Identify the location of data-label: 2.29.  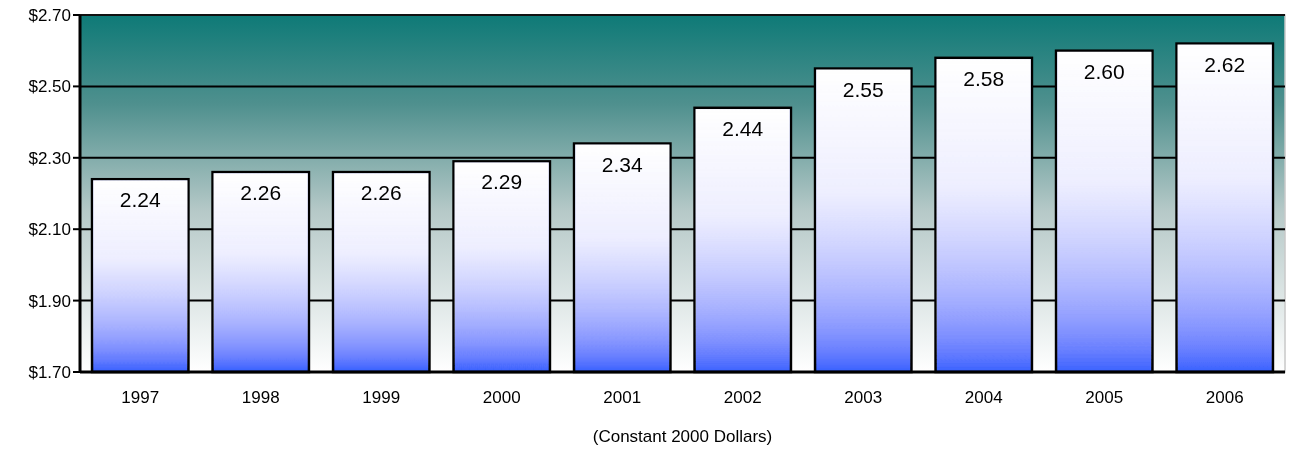
(502, 182).